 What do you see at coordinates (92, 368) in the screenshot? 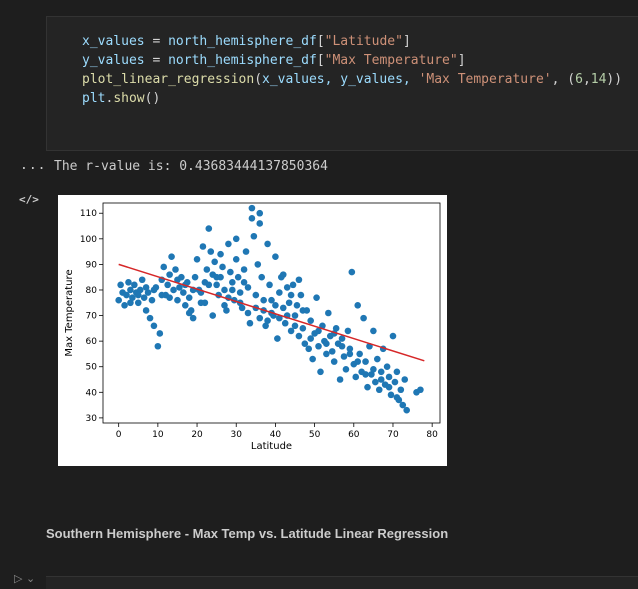
I see `y-tick-label: 50` at bounding box center [92, 368].